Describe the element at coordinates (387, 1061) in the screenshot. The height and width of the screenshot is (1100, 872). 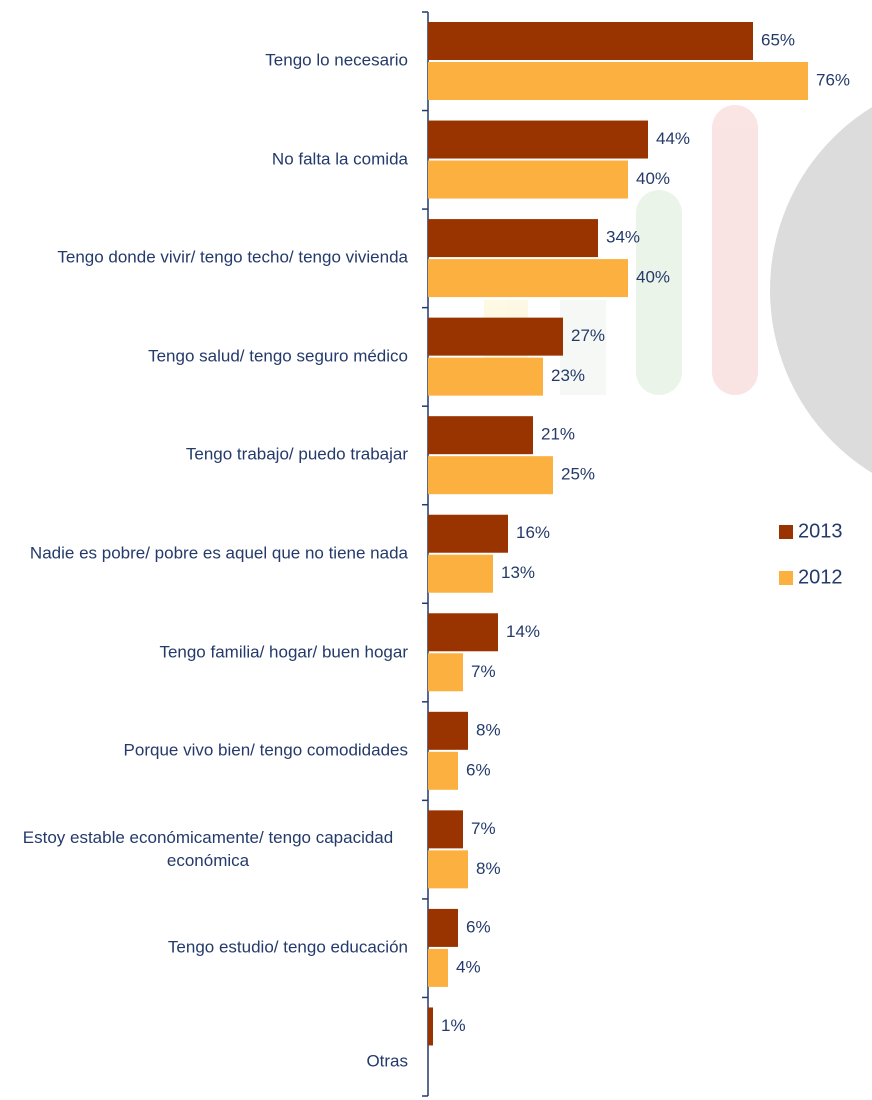
I see `category-label: Otras` at that location.